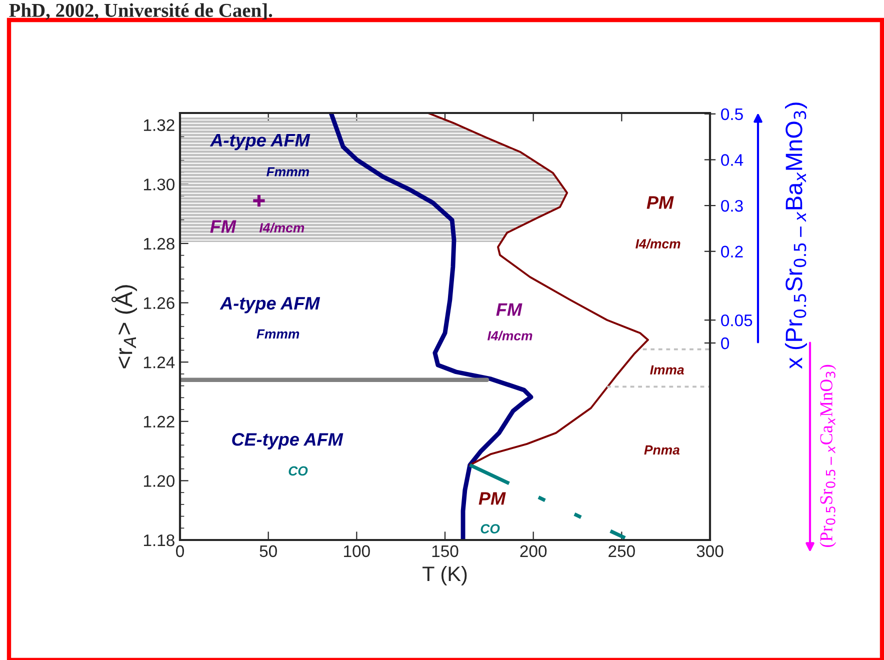 This screenshot has height=660, width=884. I want to click on y-axis-title: <r$_{A}$> (Å), so click(124, 326).